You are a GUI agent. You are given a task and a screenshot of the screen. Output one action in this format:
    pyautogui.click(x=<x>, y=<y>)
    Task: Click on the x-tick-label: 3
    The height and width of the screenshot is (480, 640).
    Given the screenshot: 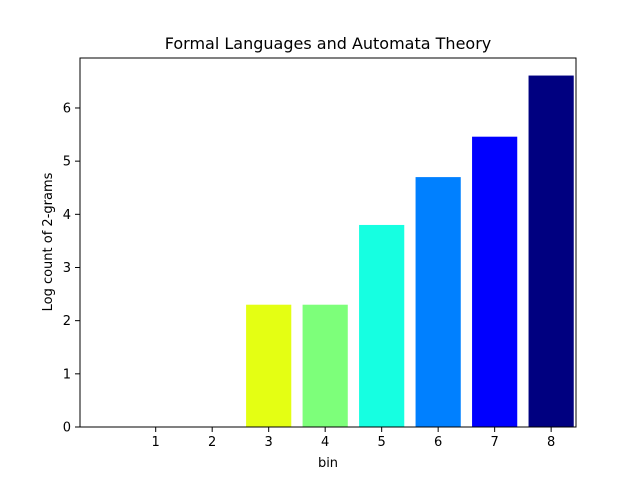 What is the action you would take?
    pyautogui.click(x=269, y=442)
    